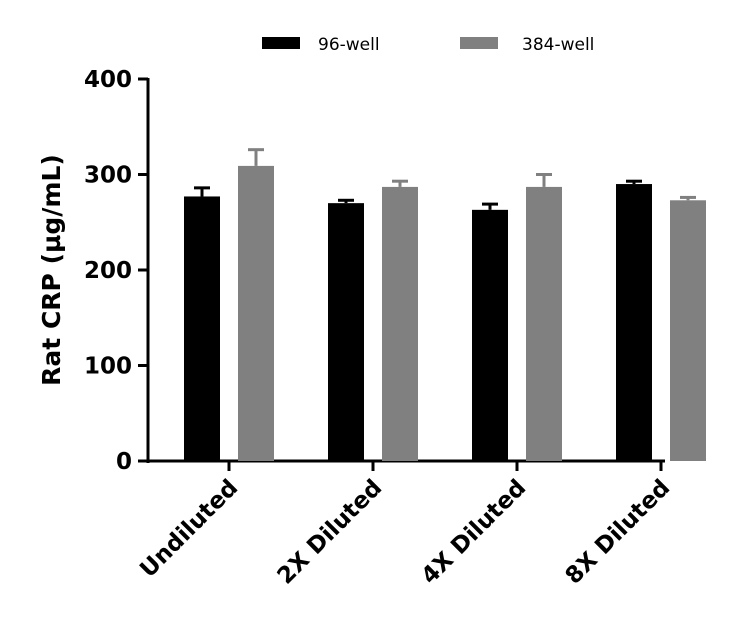 The image size is (750, 630). I want to click on y-axis: 0 100 200 300 400, so click(117, 271).